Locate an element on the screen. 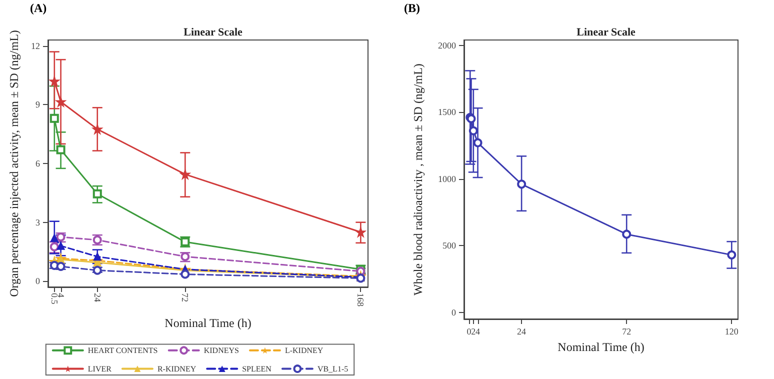 The width and height of the screenshot is (774, 379). legend-label: R-KIDNEY is located at coordinates (176, 369).